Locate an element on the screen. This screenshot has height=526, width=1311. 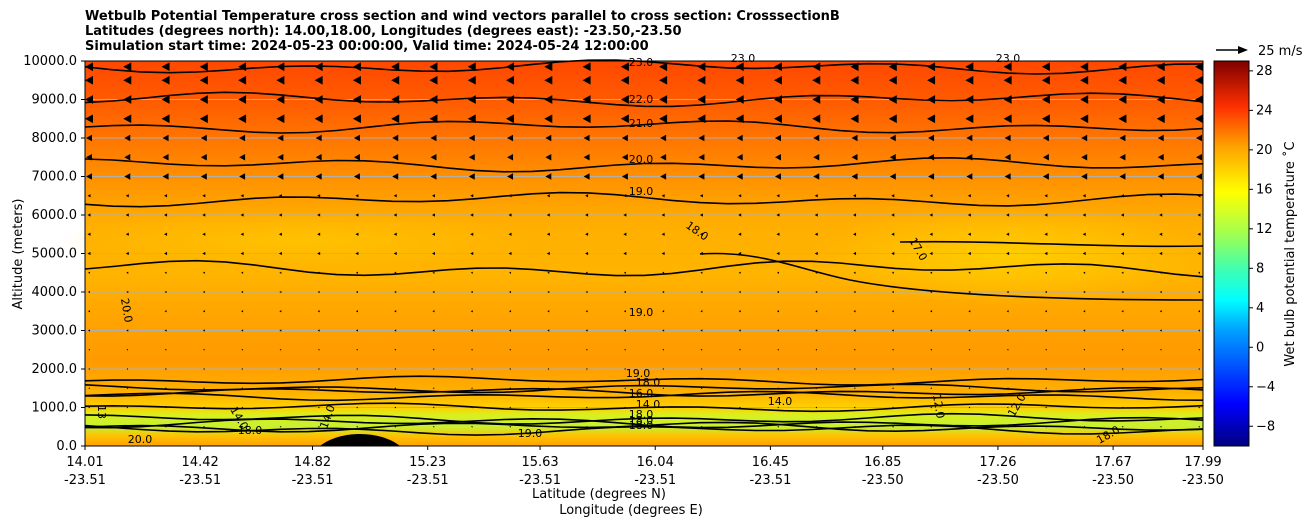
x-axis-label-lat: Latitude (degrees N) is located at coordinates (599, 494).